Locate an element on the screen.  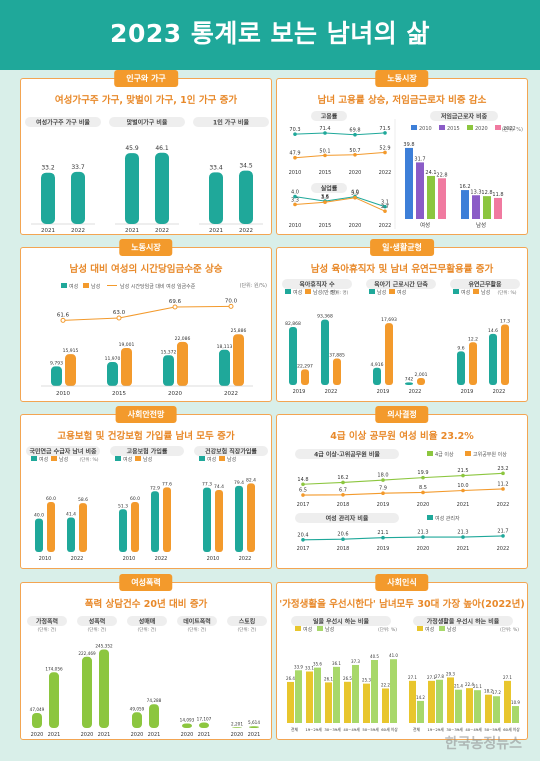
group-title: 육아기 근로시간 단축 is located at coordinates (401, 285).